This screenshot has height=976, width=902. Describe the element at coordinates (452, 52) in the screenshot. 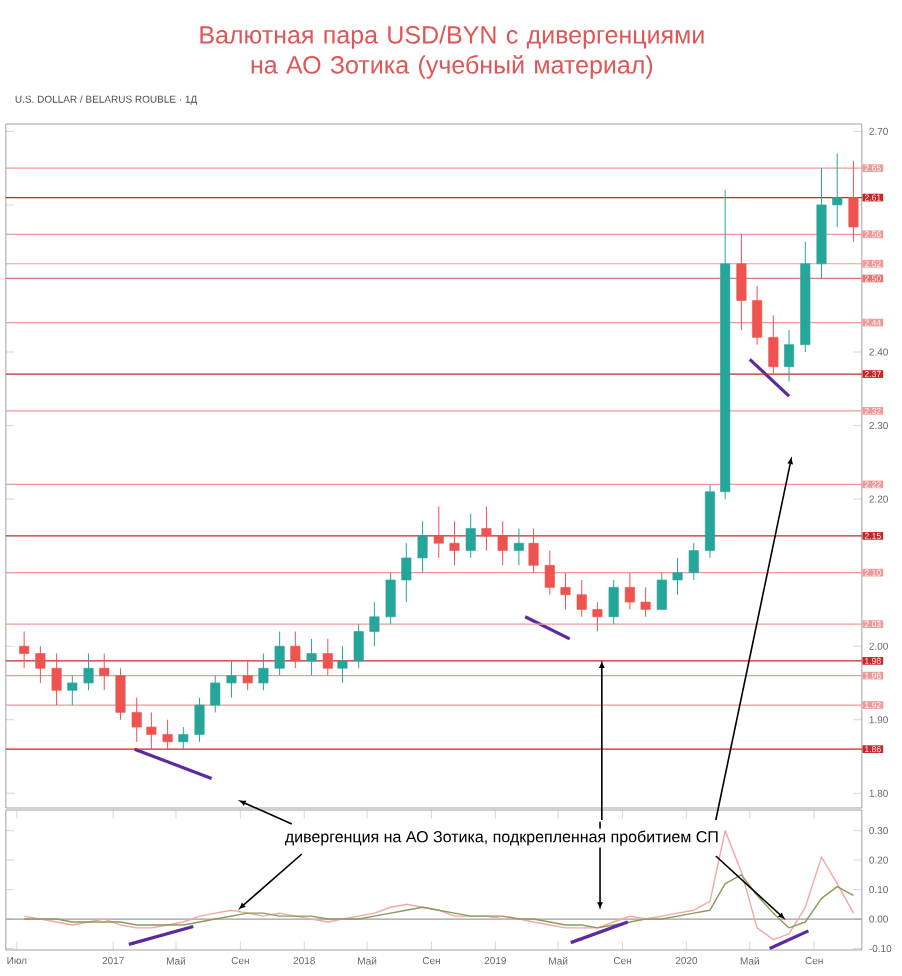

I see `chart-title: Валютная пара USD/BYN с дивергенциями на АО Зотика (учебный материал)` at that location.